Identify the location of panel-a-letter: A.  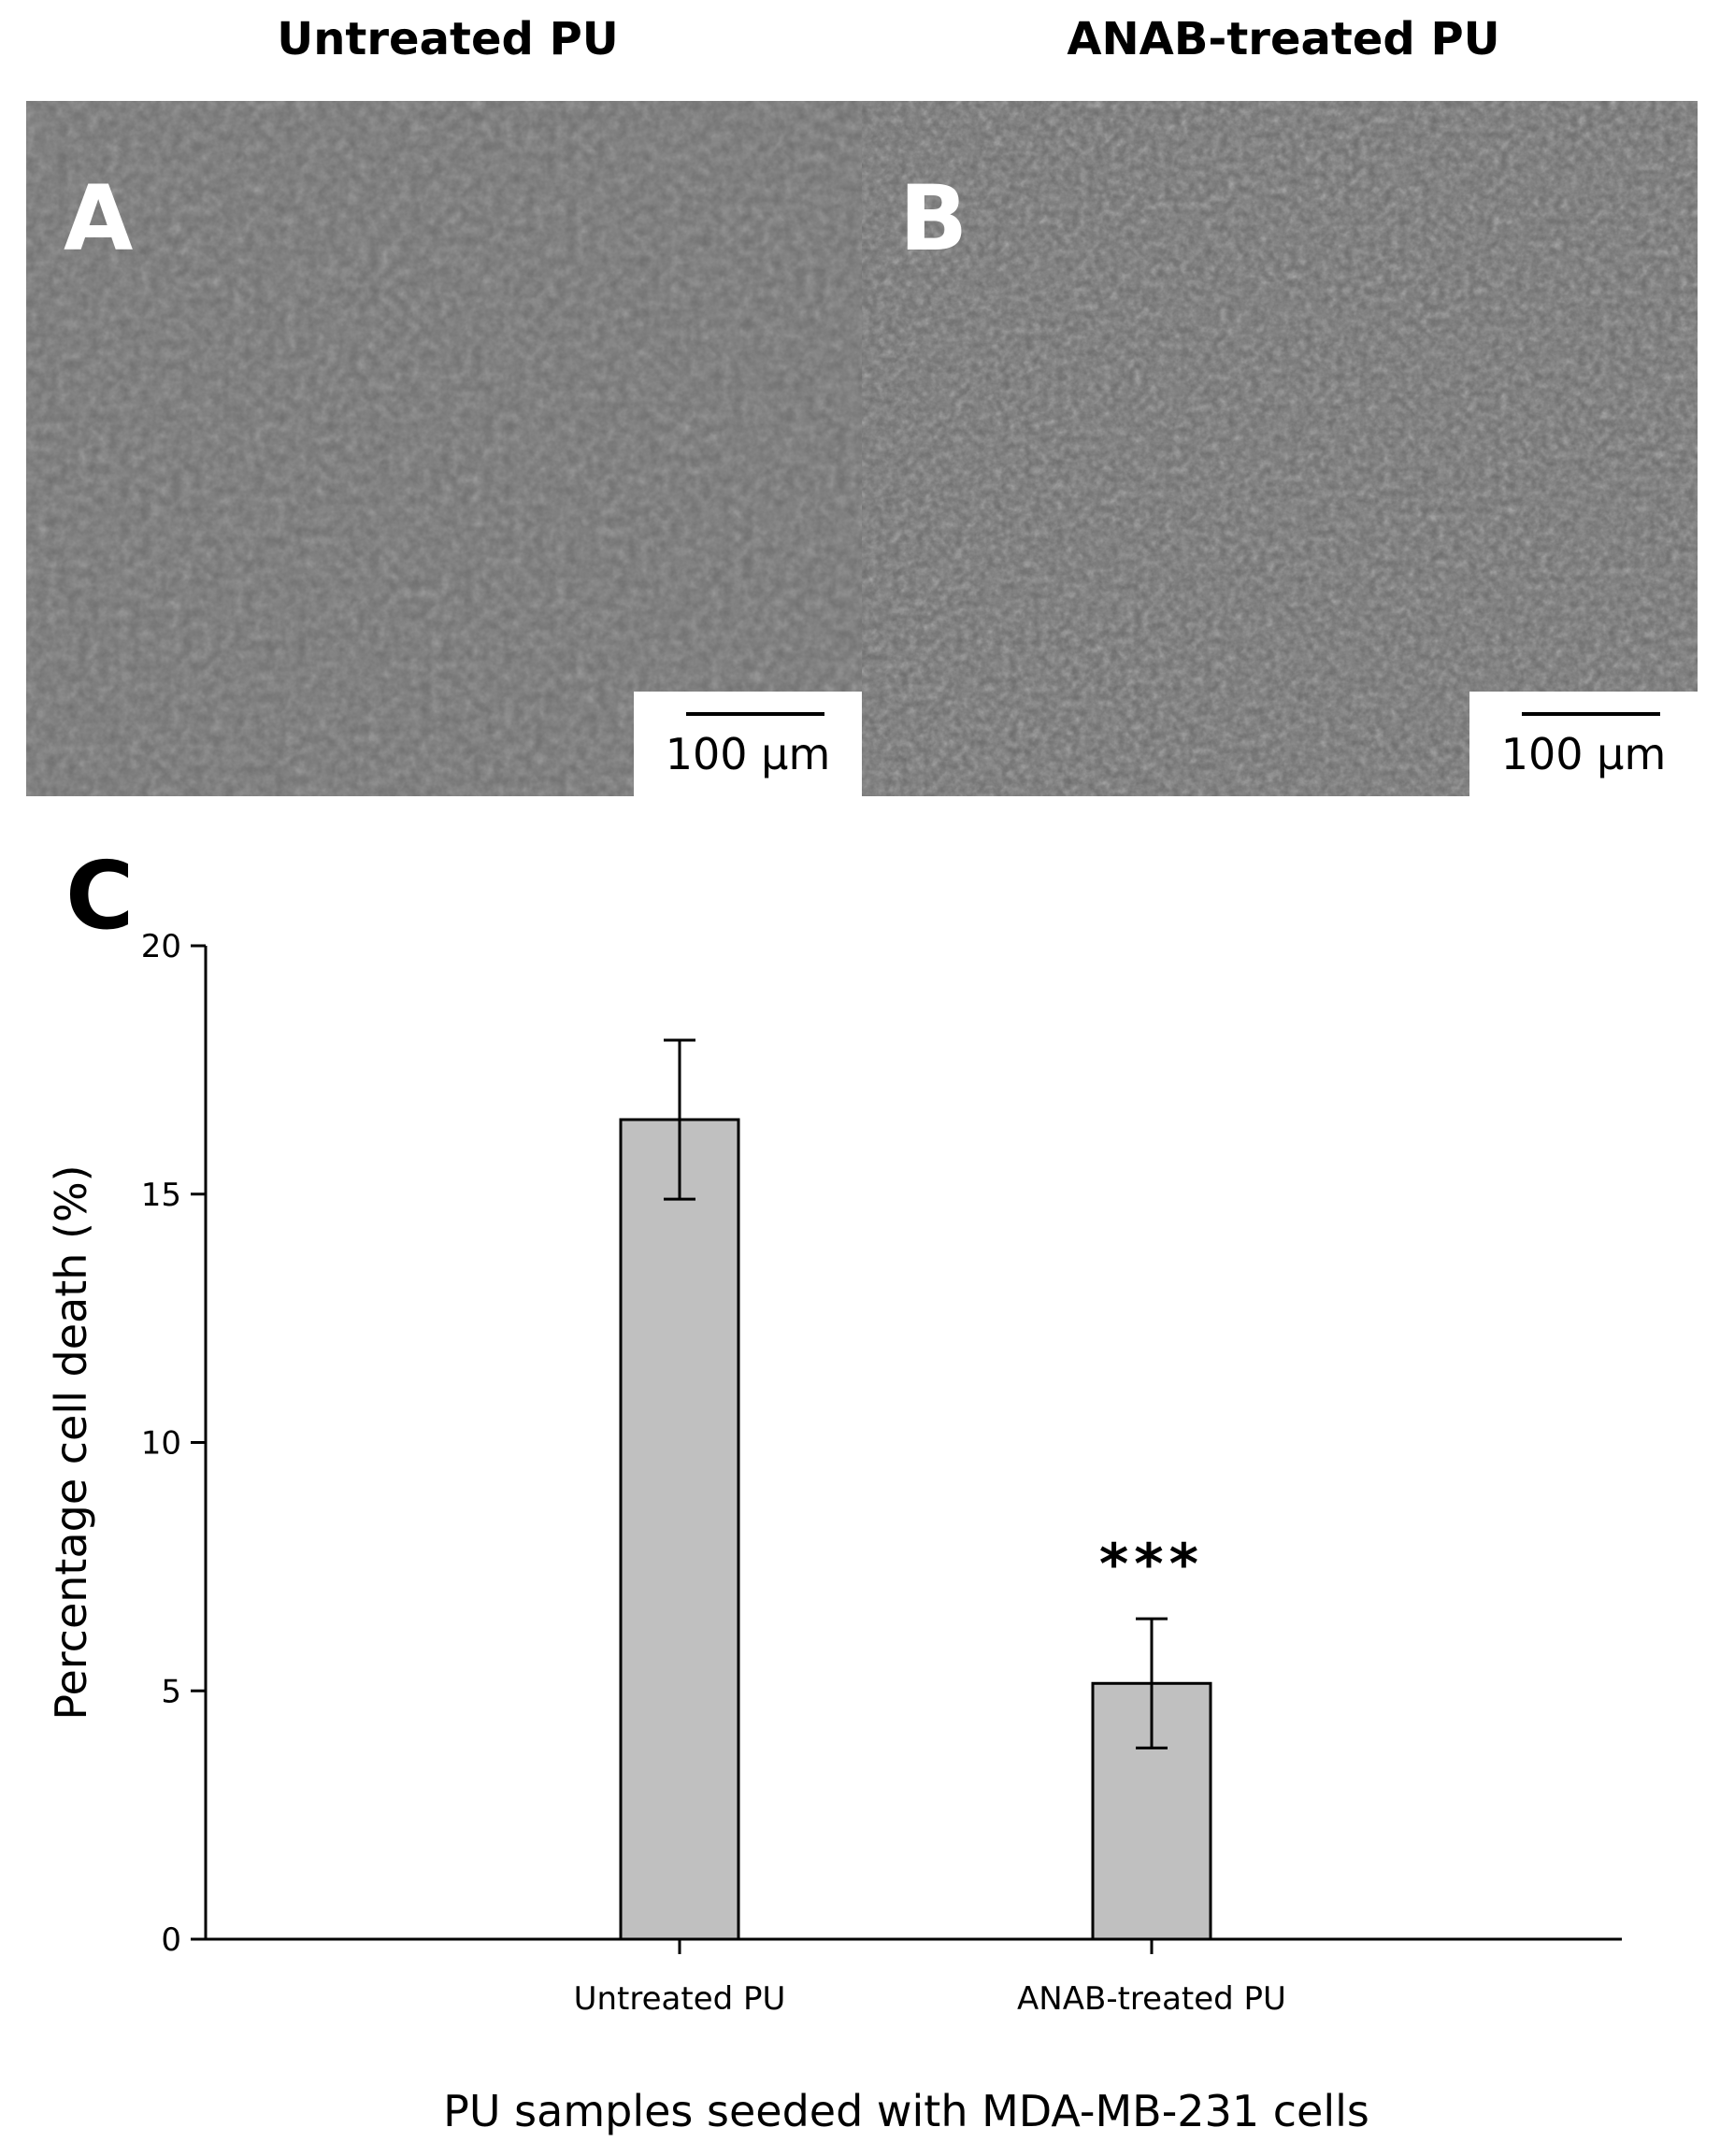
(99, 218).